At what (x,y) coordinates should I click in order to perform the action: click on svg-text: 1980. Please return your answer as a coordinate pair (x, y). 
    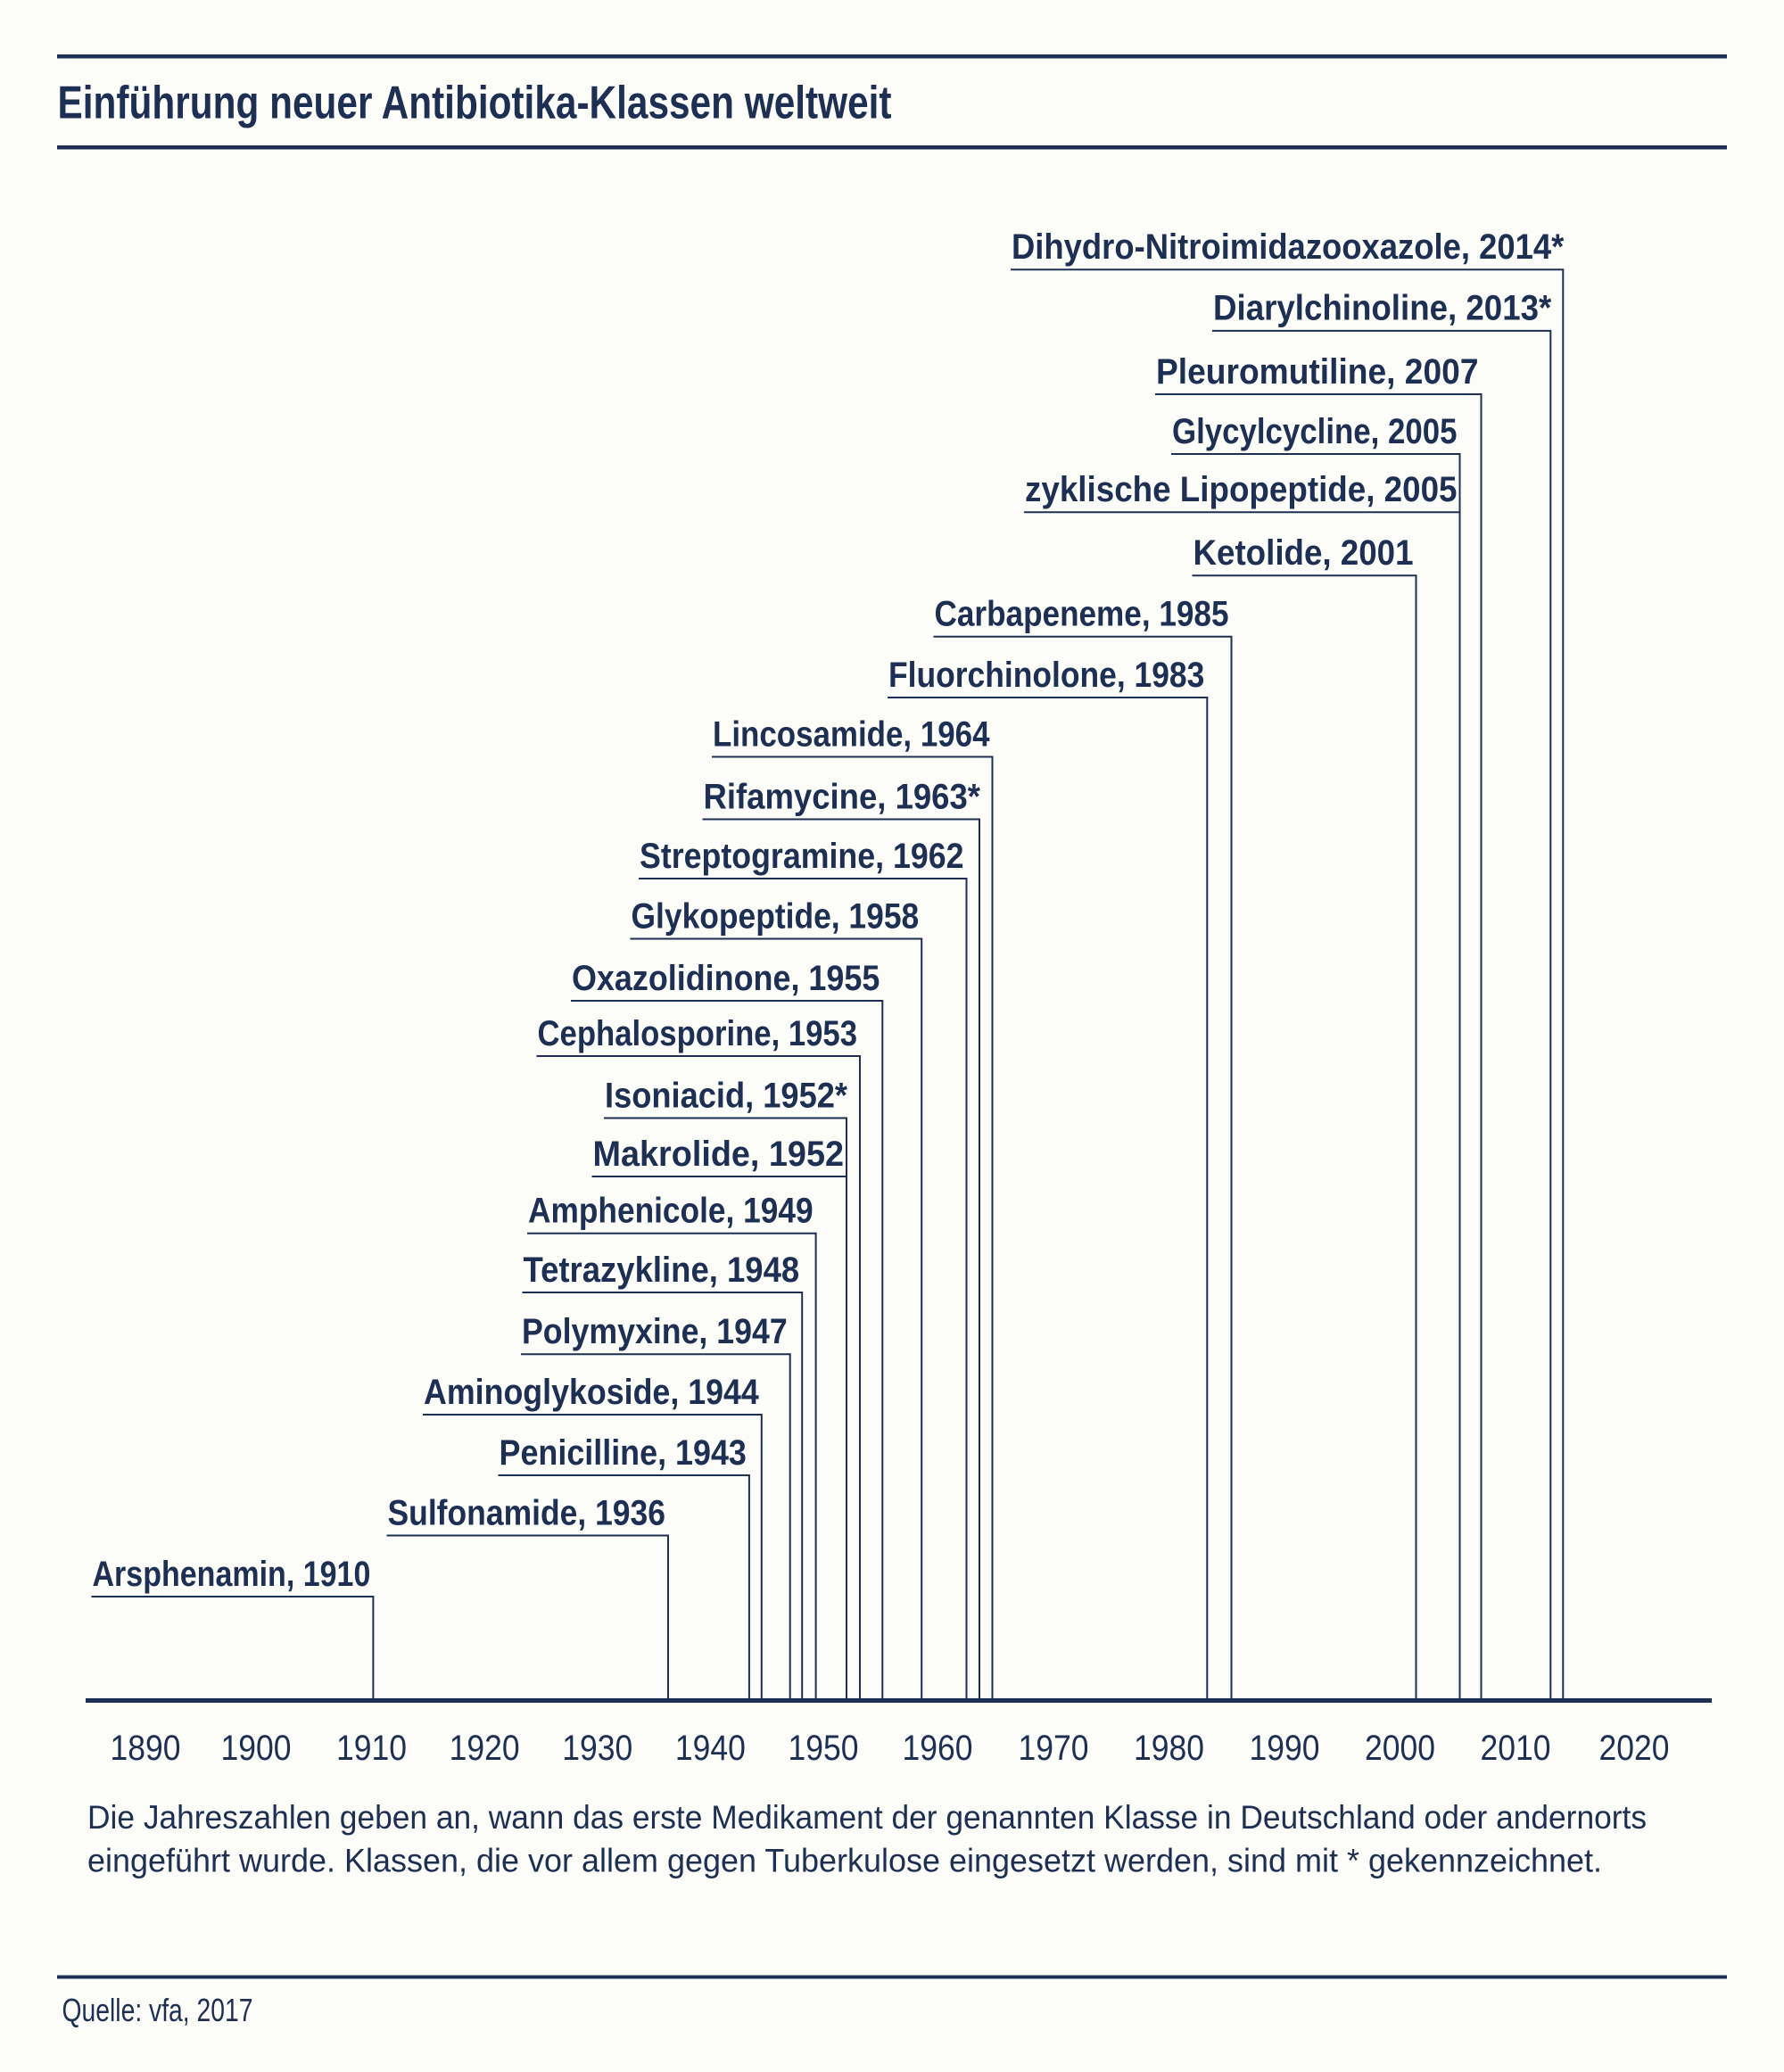
    Looking at the image, I should click on (1169, 1748).